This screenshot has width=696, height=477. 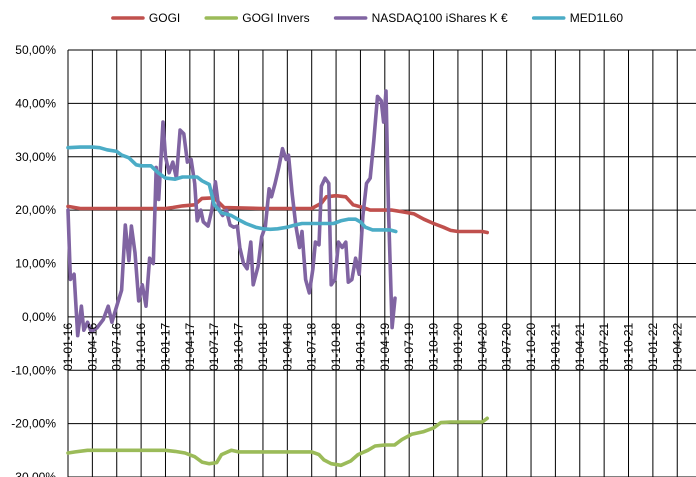 What do you see at coordinates (312, 347) in the screenshot?
I see `x-tick-label: 01-07-18` at bounding box center [312, 347].